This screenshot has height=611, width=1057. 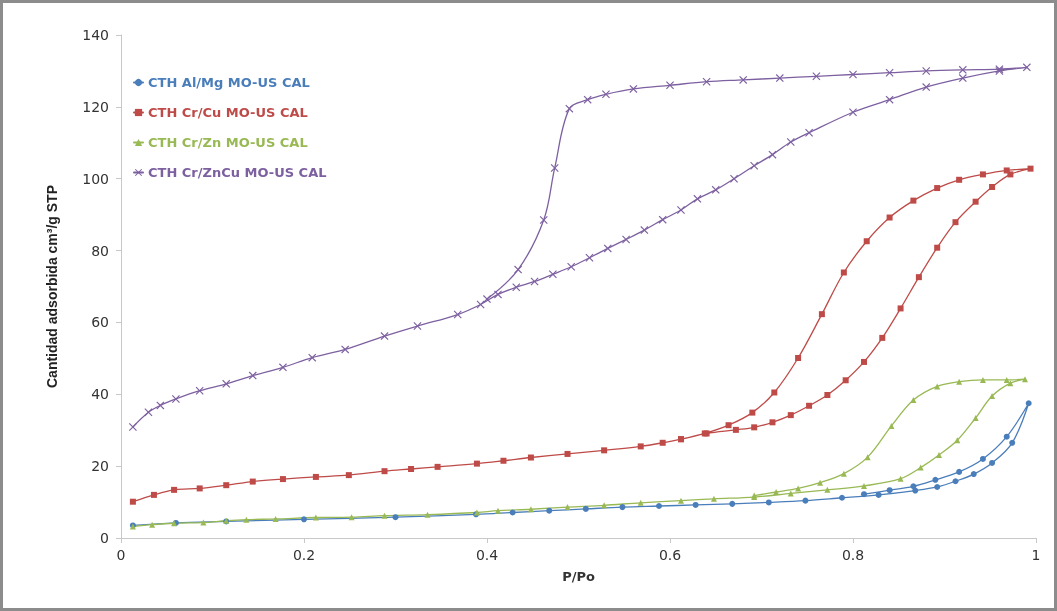 What do you see at coordinates (1036, 555) in the screenshot?
I see `x-tick-label: 1` at bounding box center [1036, 555].